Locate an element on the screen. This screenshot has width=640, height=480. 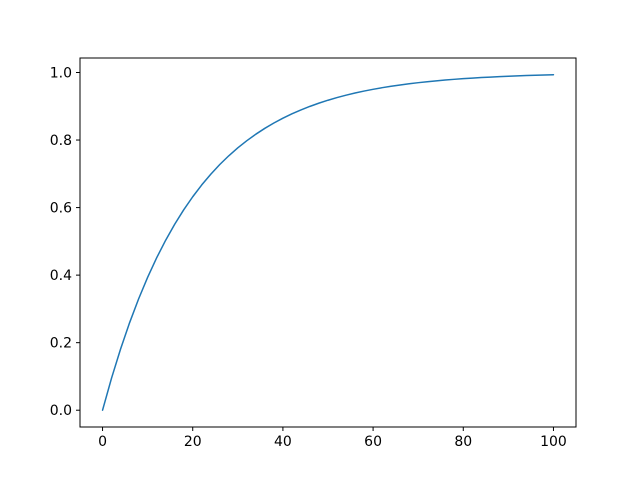
x-tick-label: 100 is located at coordinates (553, 442).